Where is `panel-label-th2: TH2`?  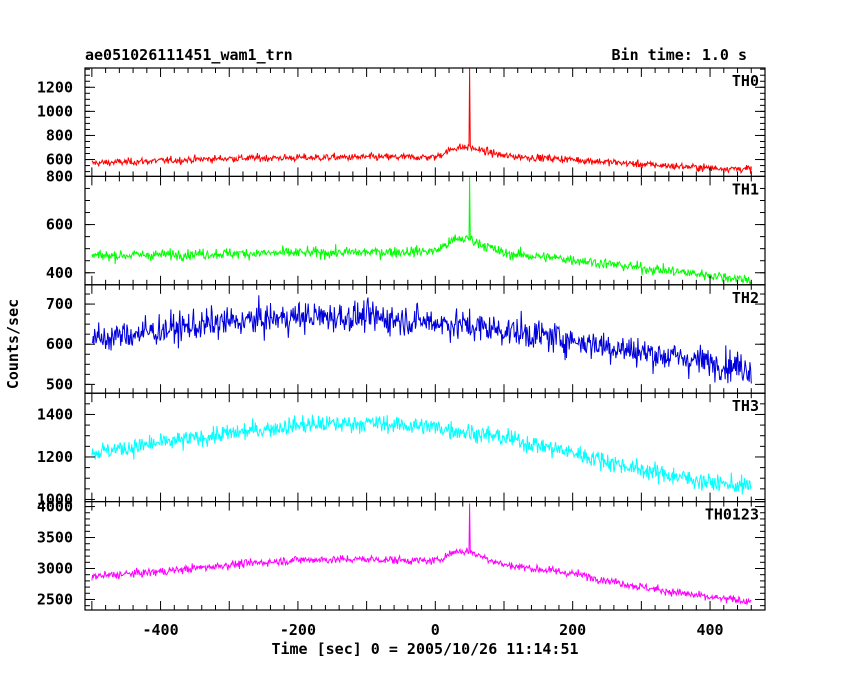 panel-label-th2: TH2 is located at coordinates (745, 298).